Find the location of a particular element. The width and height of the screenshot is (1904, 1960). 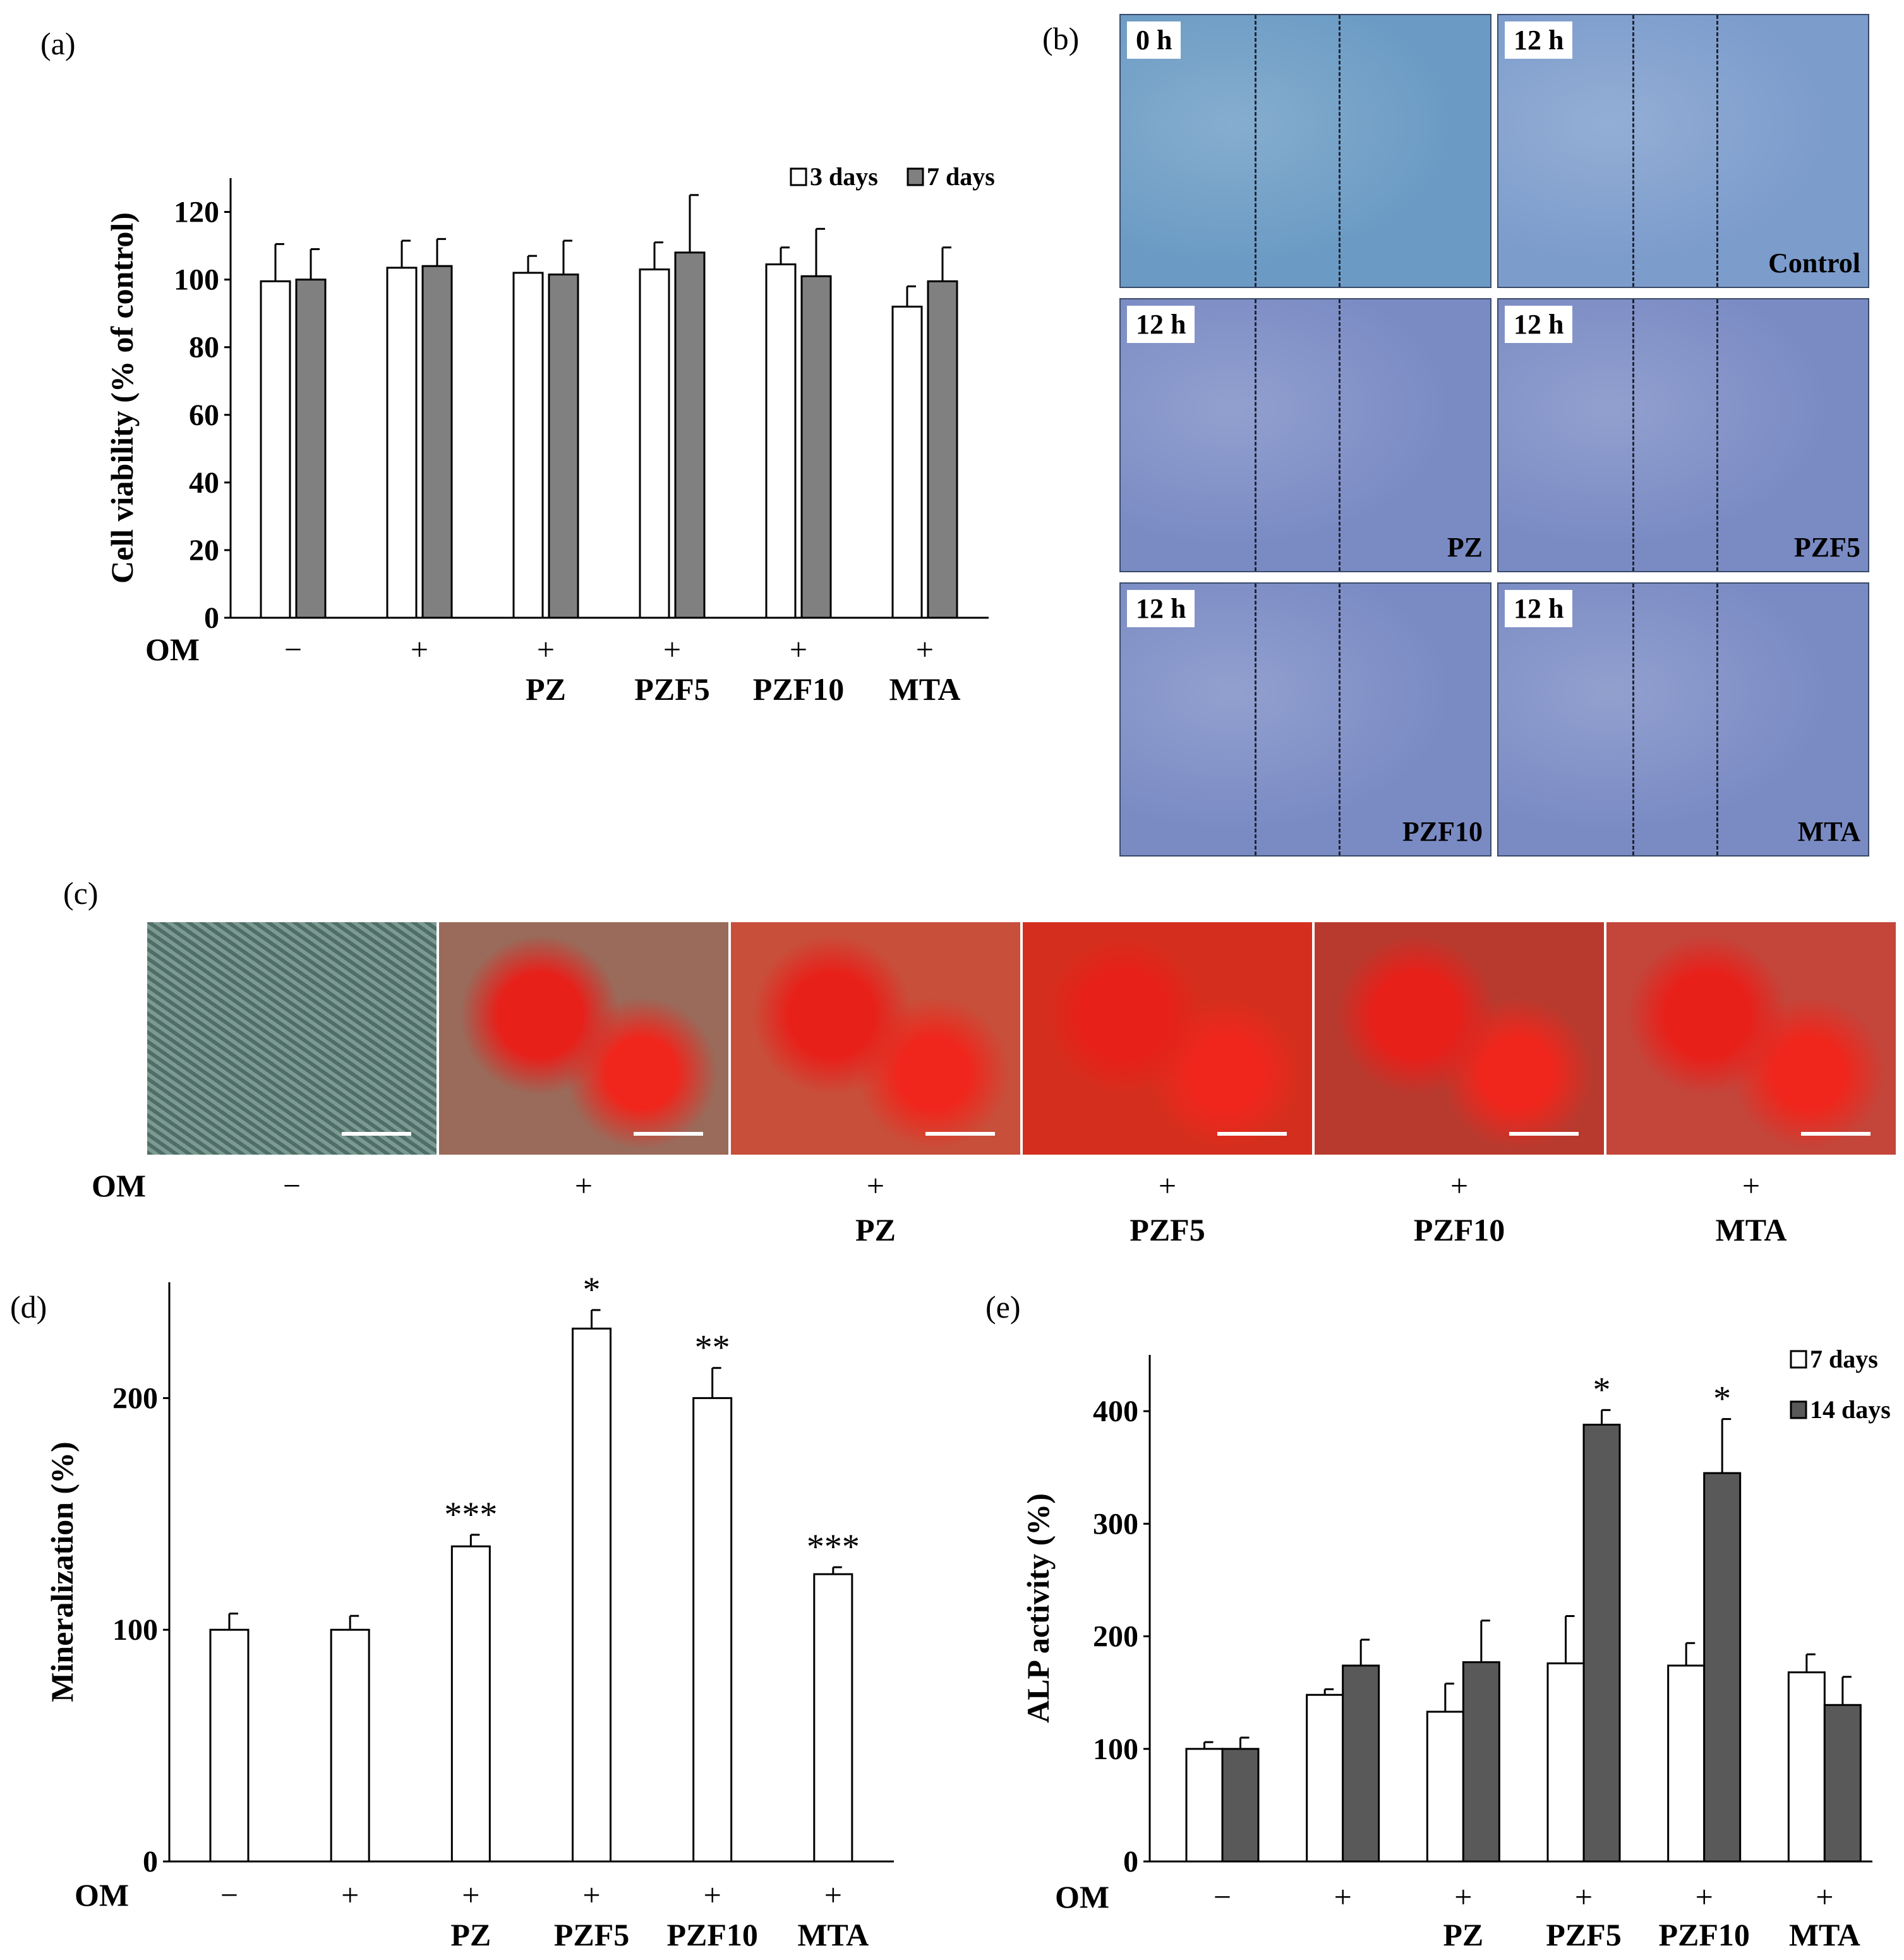

wound-micrograph: 12 h MTA is located at coordinates (1683, 719).